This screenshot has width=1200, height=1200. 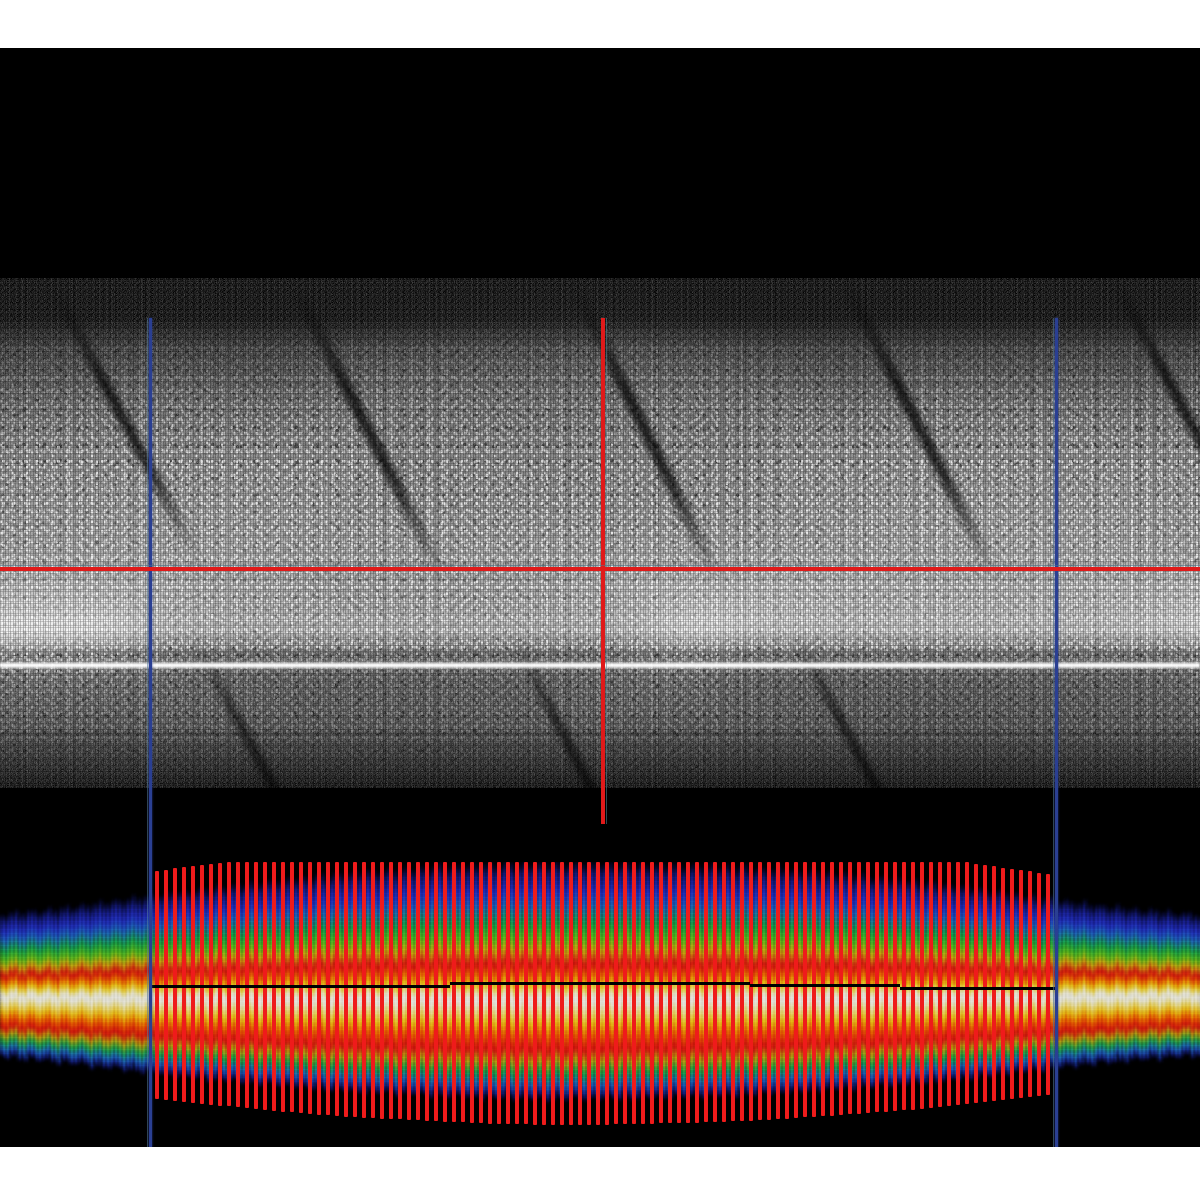 What do you see at coordinates (603, 571) in the screenshot?
I see `crosshair-vertical` at bounding box center [603, 571].